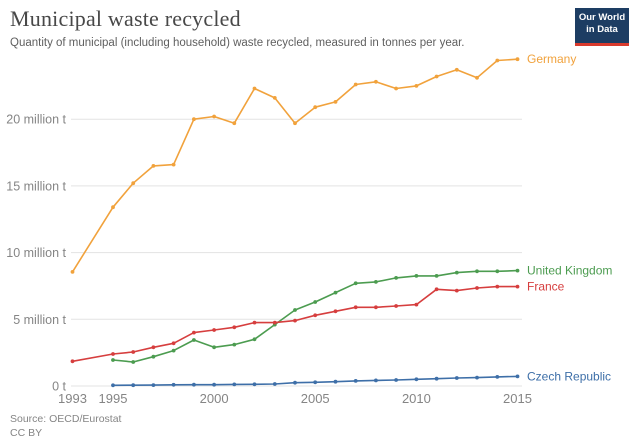 The width and height of the screenshot is (633, 447). Describe the element at coordinates (416, 398) in the screenshot. I see `x-axis-tick-label: 2010` at that location.